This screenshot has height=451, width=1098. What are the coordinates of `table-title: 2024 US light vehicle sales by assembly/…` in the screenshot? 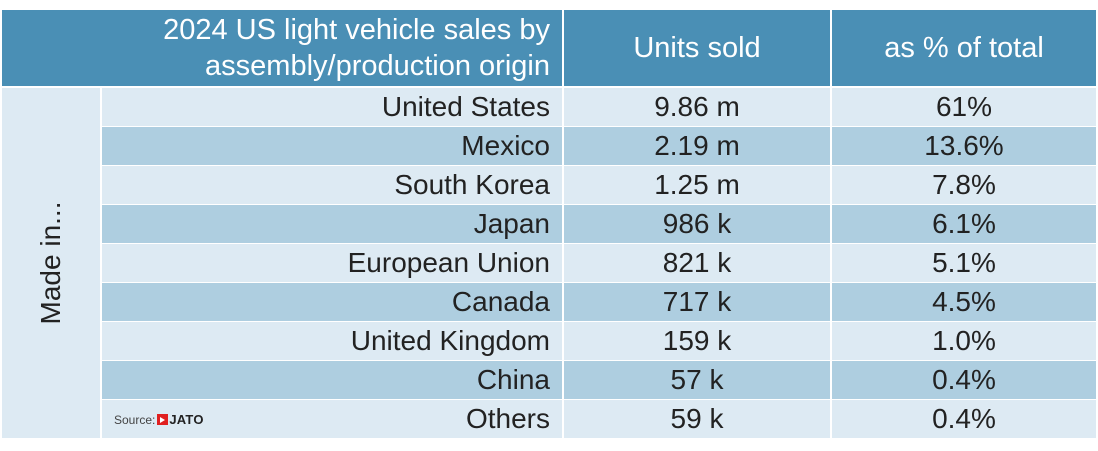 It's located at (283, 48).